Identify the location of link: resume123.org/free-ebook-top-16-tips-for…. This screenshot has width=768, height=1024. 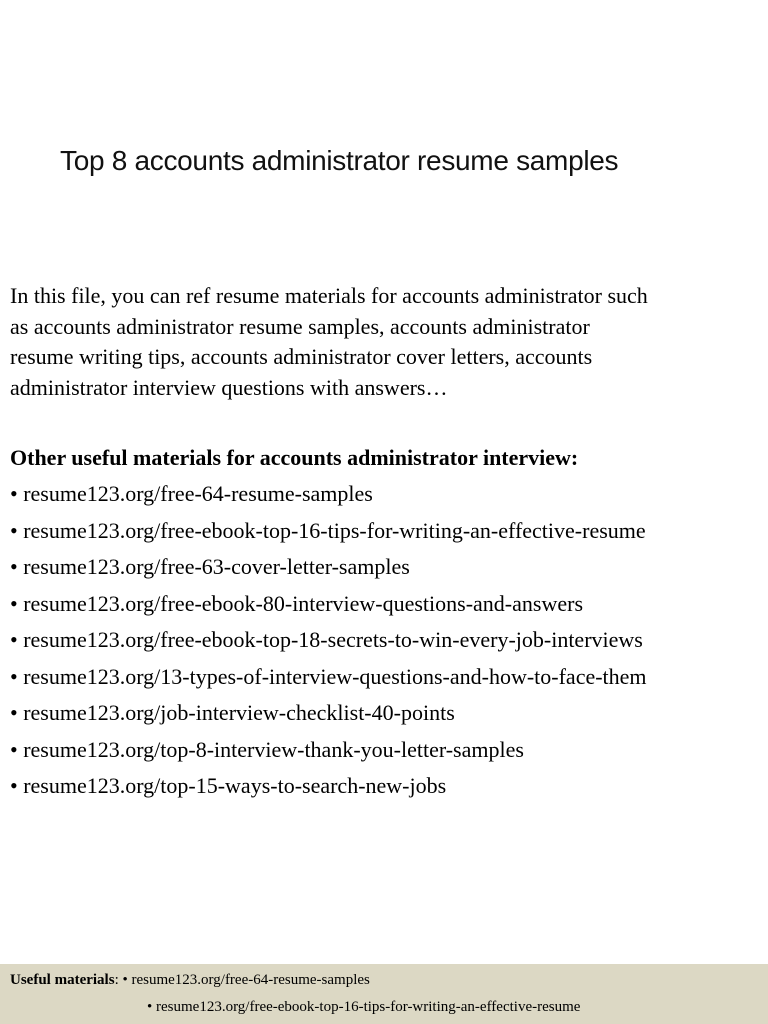
(334, 530).